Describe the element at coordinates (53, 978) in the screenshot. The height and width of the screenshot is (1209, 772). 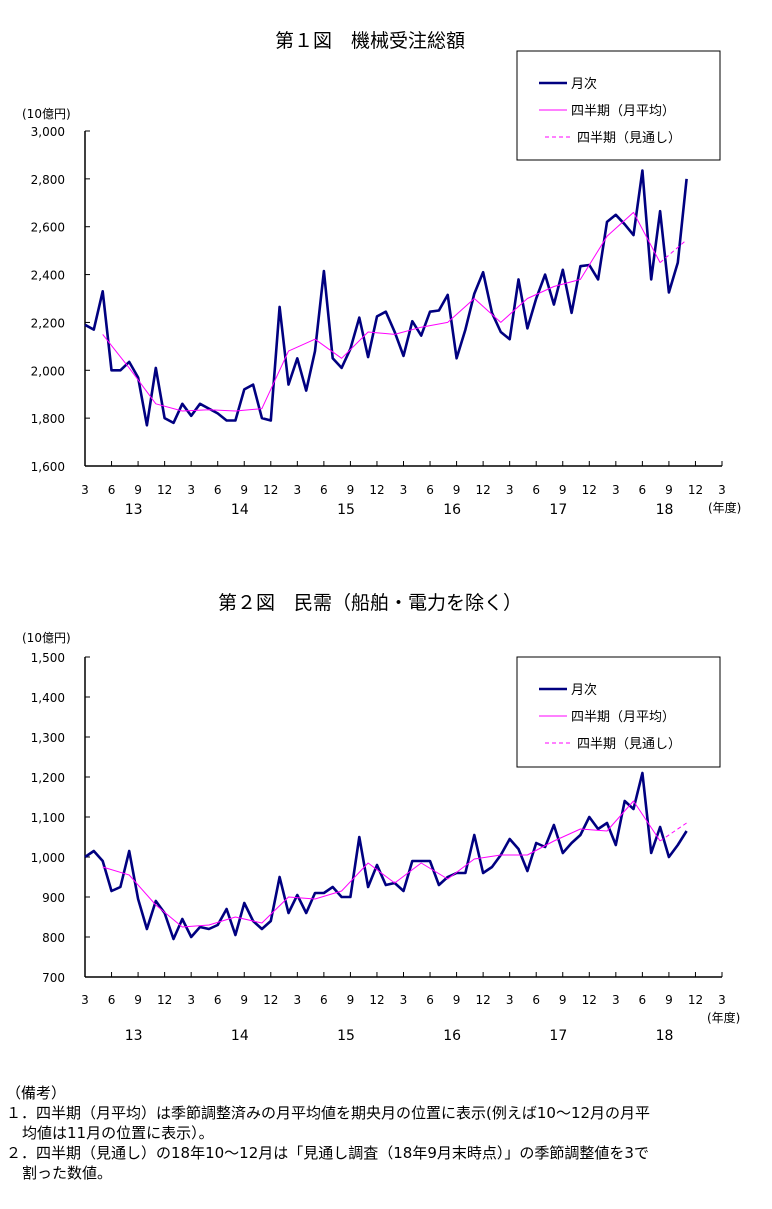
I see `y-tick-label: 700` at that location.